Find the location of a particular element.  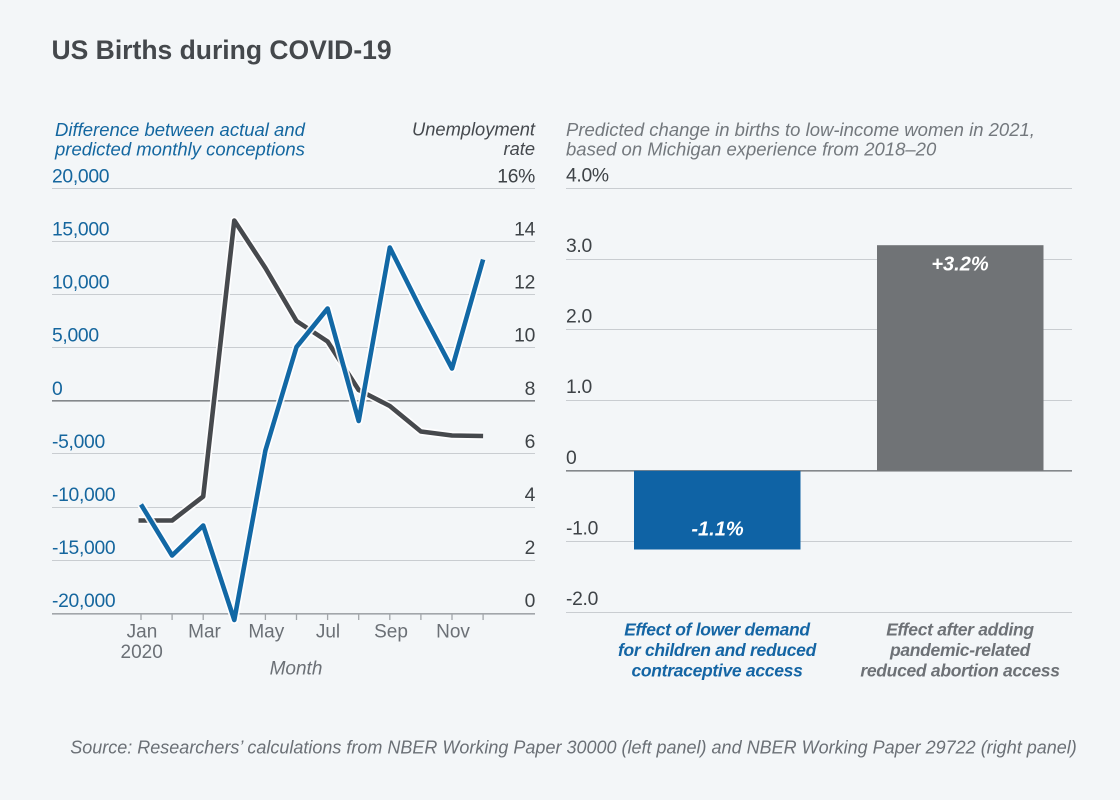

svg-text: reduced abortion access is located at coordinates (960, 671).